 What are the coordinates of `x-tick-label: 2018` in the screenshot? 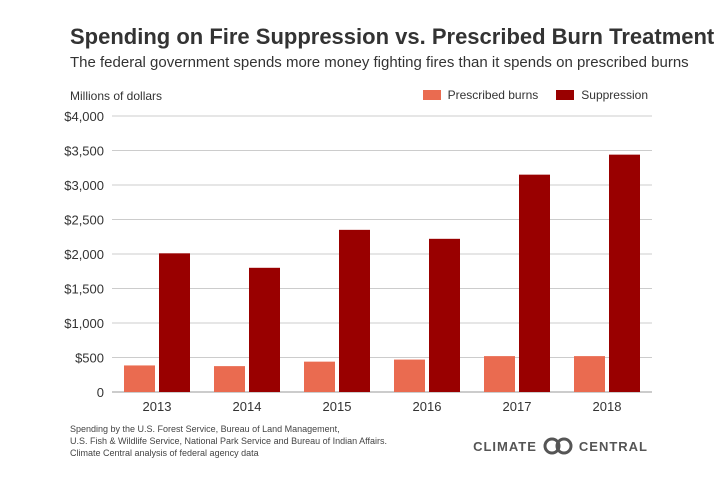 It's located at (607, 406).